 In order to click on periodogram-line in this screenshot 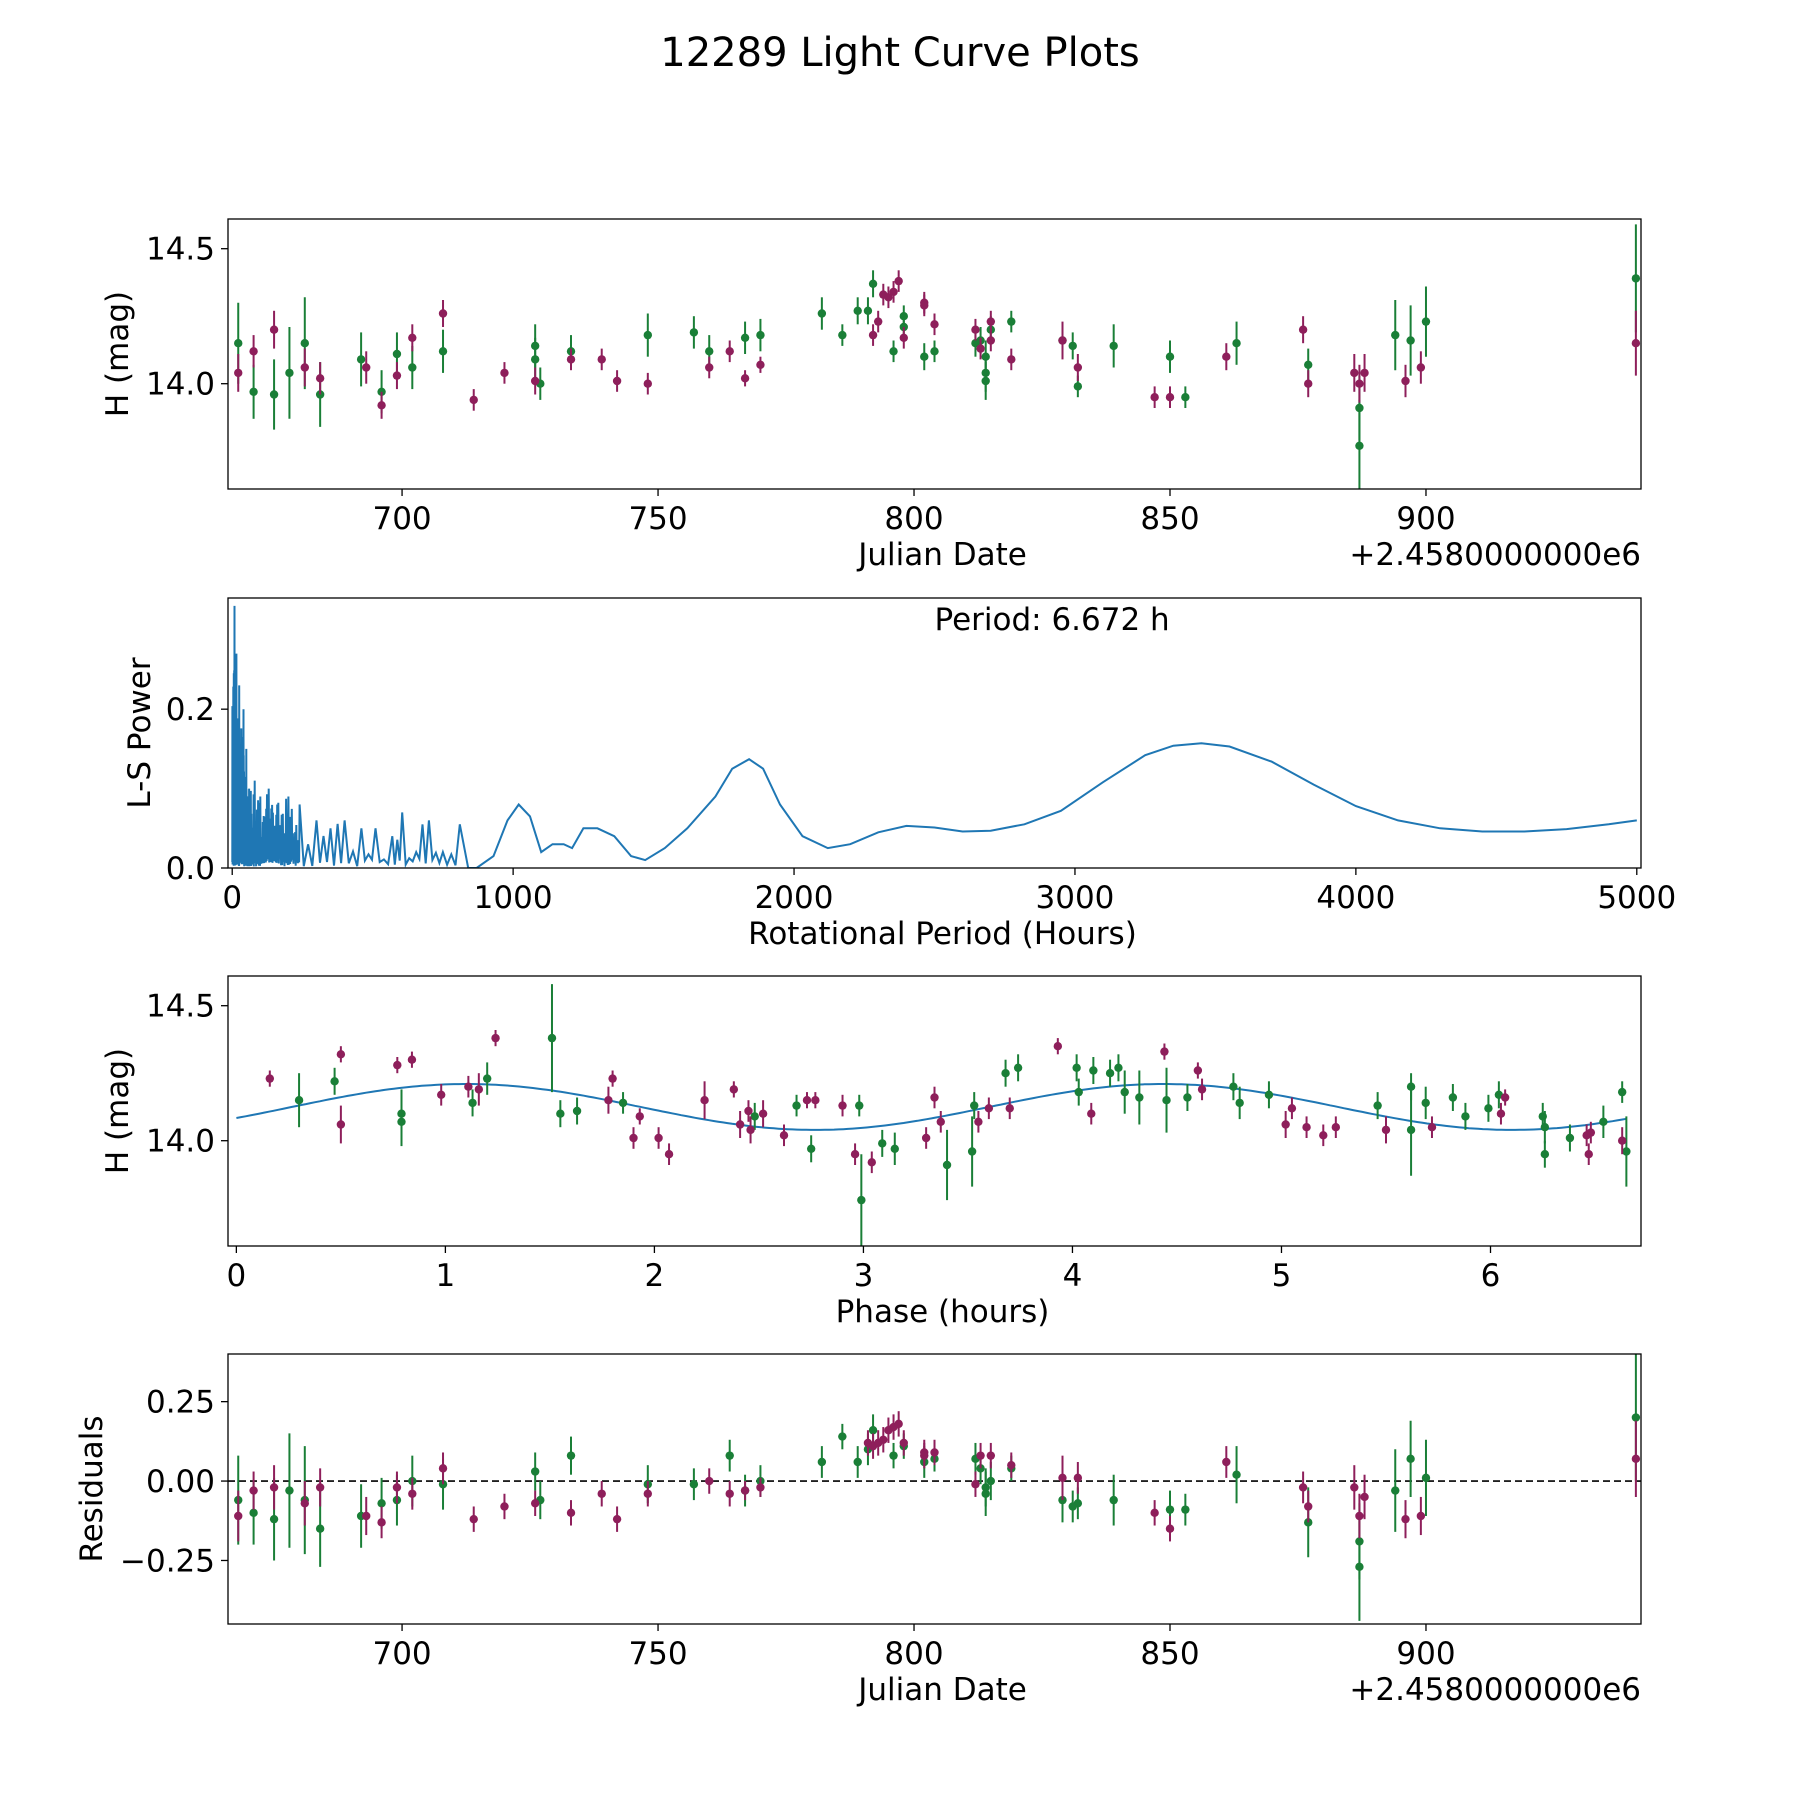, I will do `click(934, 736)`.